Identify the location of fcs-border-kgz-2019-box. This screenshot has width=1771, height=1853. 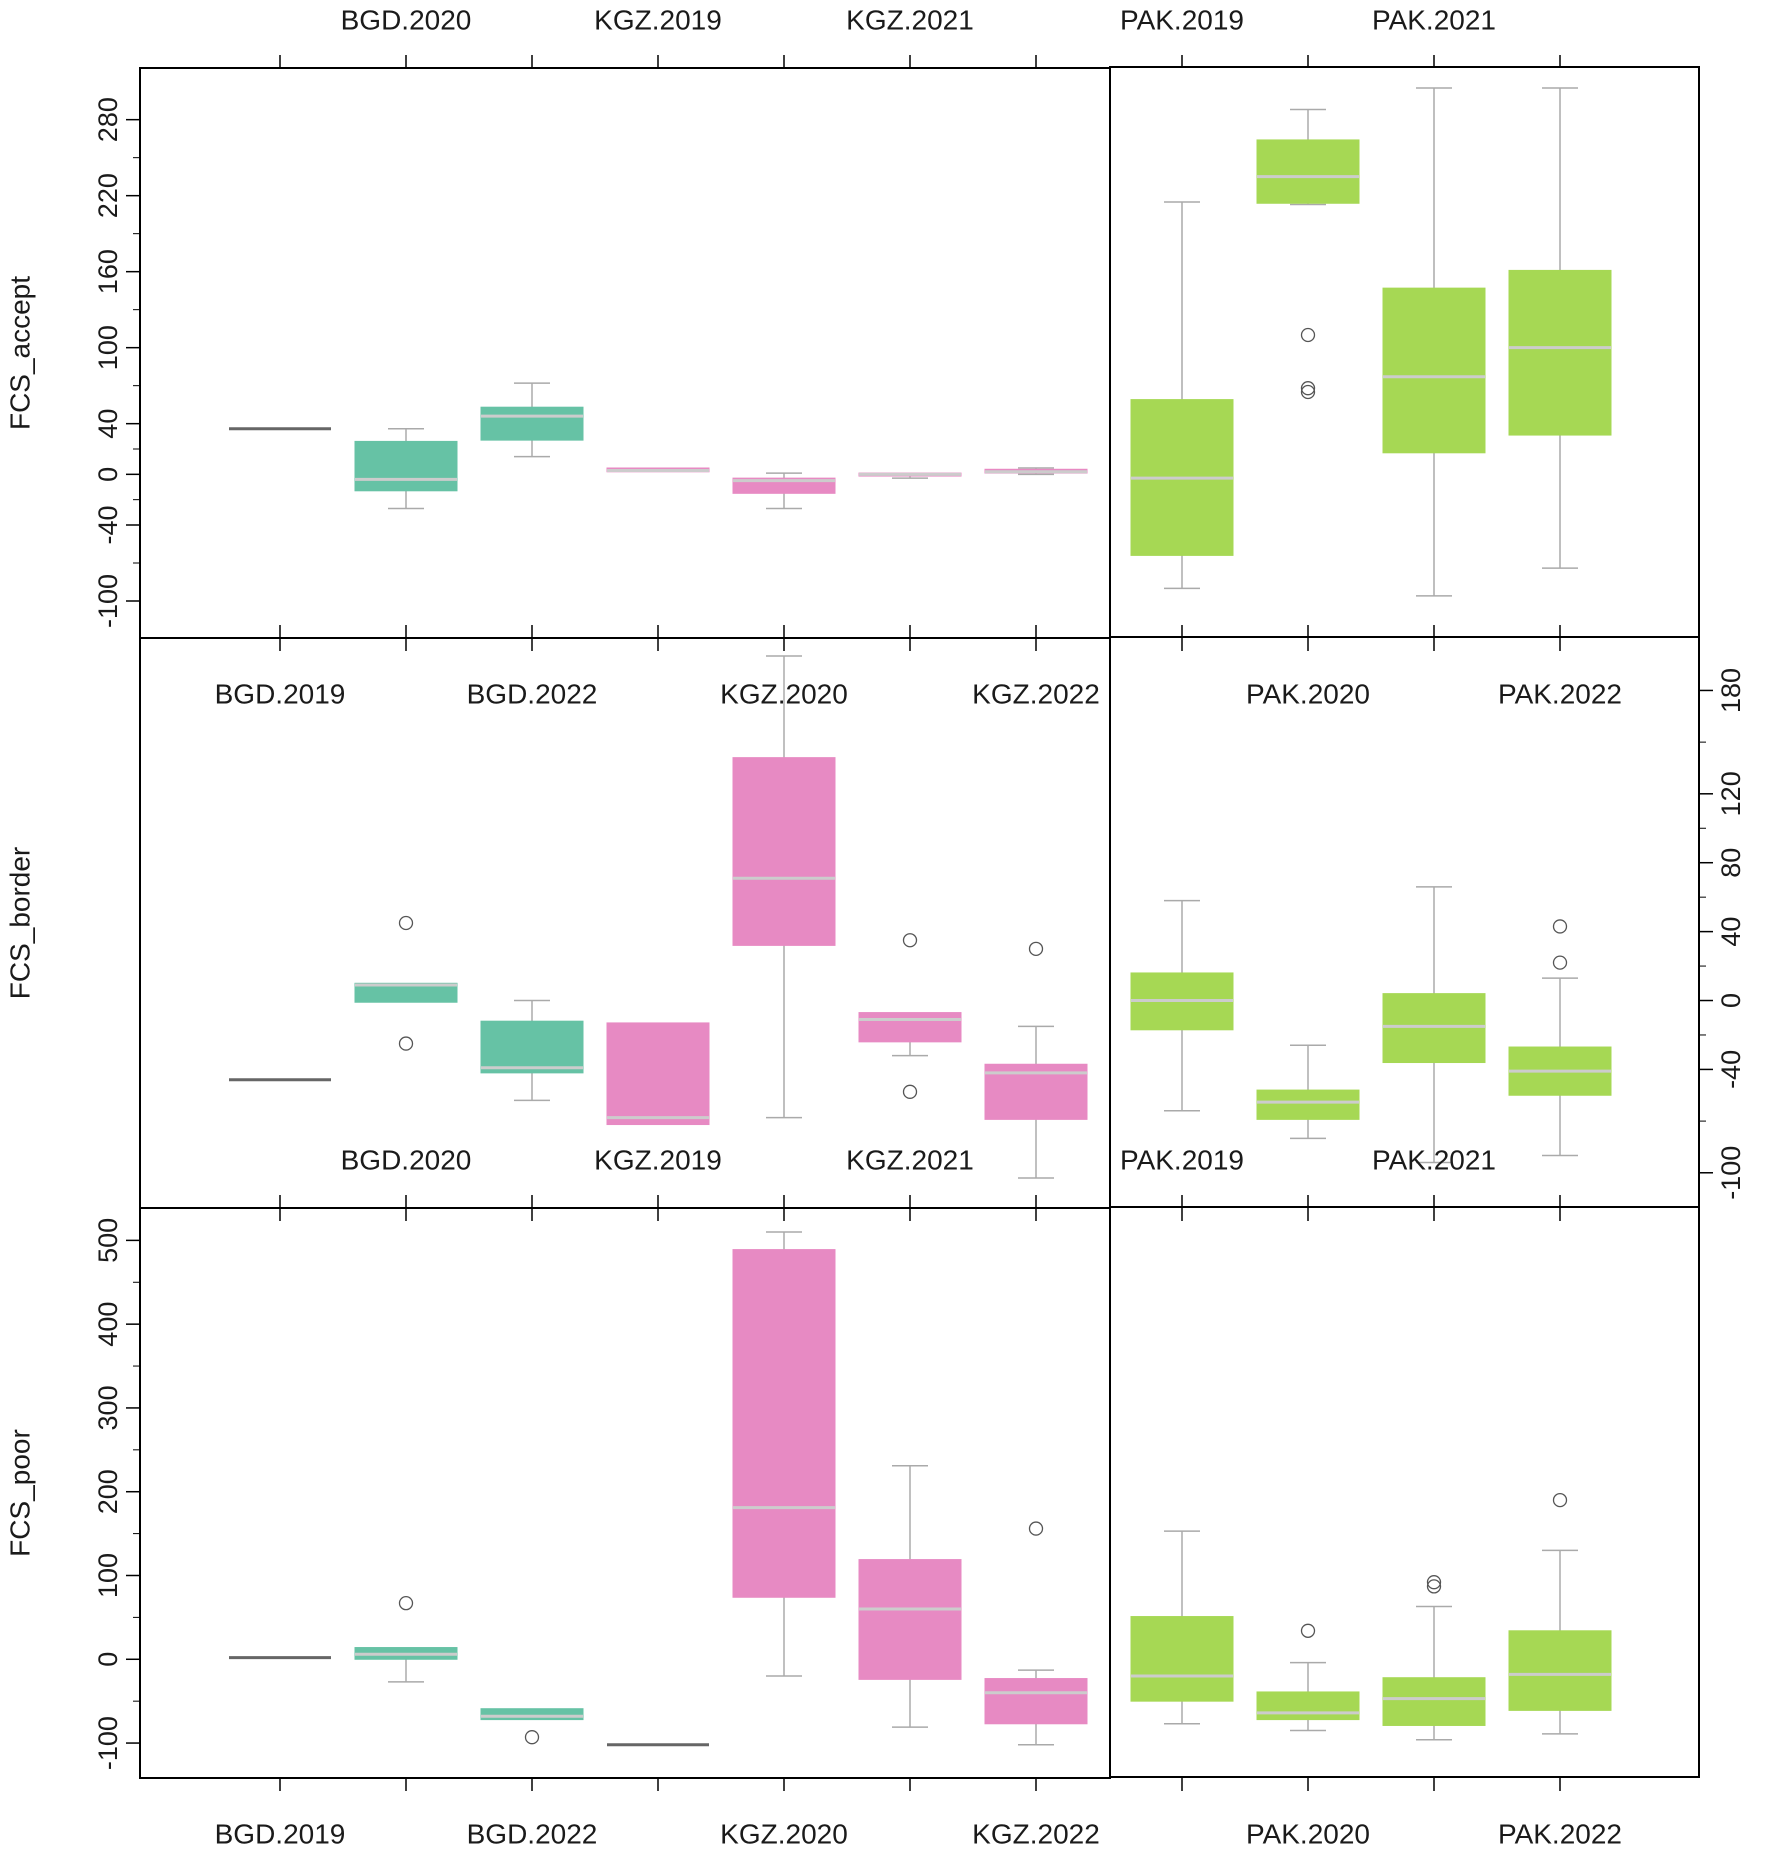
(658, 1074).